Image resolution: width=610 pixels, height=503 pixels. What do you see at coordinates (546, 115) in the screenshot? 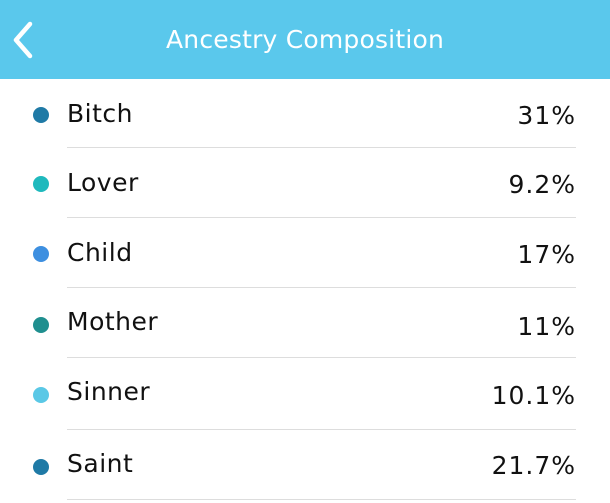
I see `list-item-percent: 31%` at bounding box center [546, 115].